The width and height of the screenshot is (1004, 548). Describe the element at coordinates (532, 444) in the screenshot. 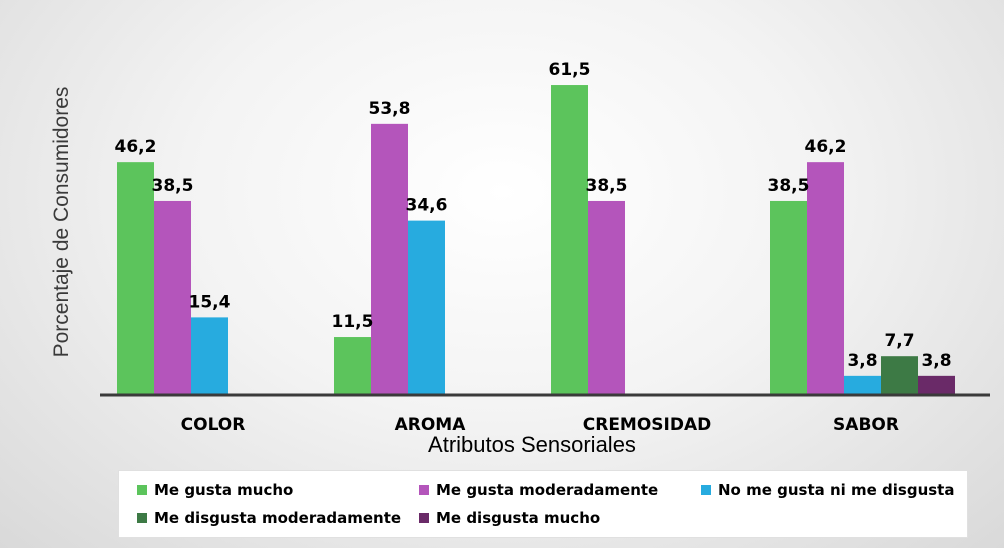

I see `x-axis-title: Atributos Sensoriales` at that location.